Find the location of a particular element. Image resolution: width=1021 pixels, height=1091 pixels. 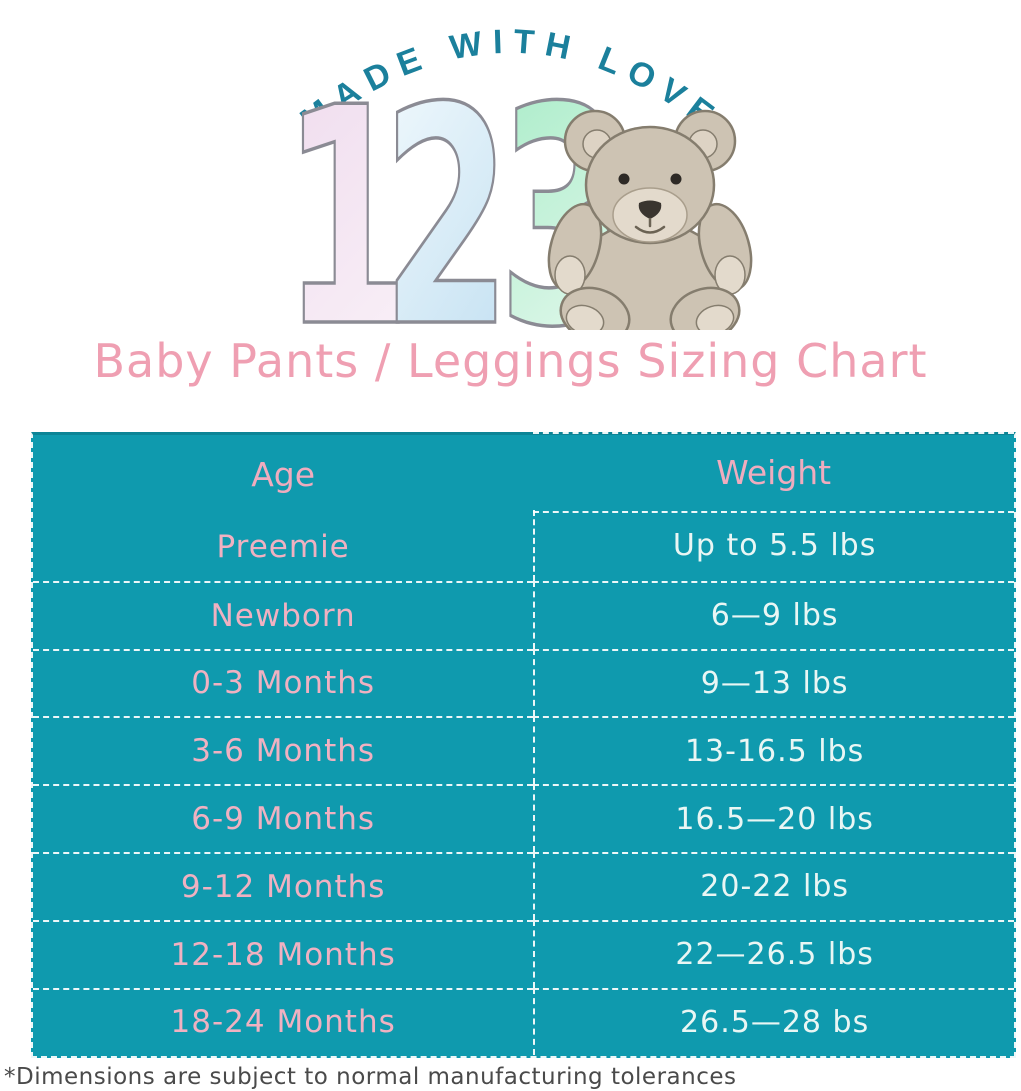

age-value: 0-3 Months is located at coordinates (283, 683).